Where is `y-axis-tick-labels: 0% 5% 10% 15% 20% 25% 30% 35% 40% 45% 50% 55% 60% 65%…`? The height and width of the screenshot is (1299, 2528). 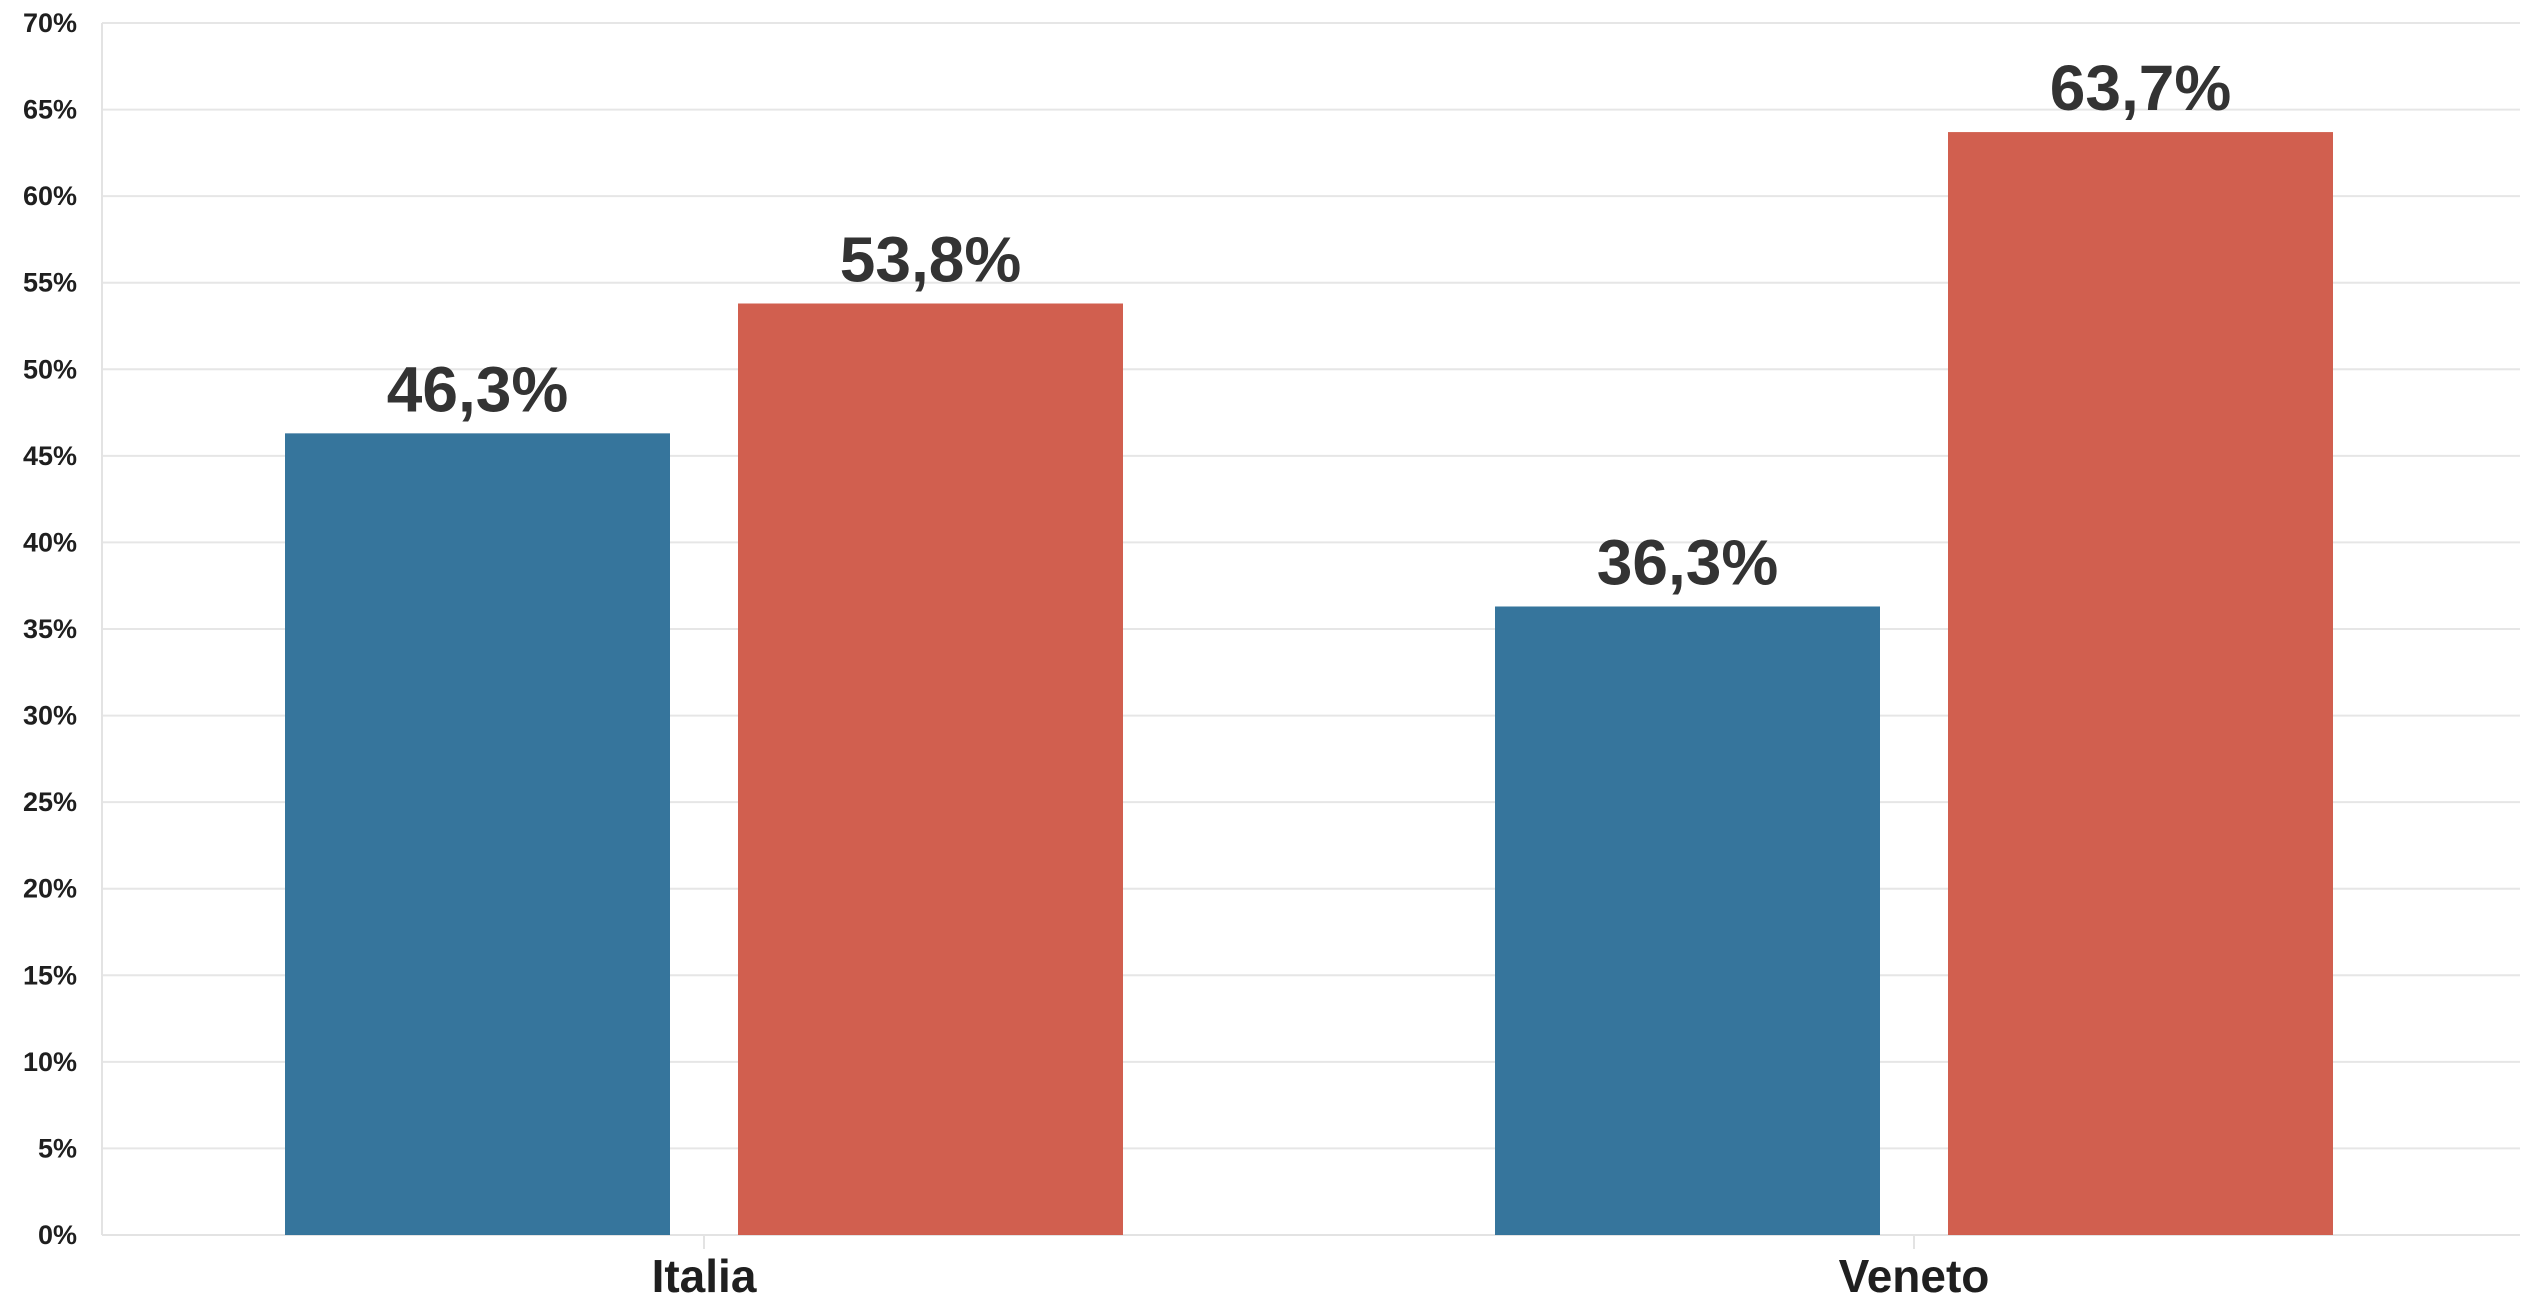 y-axis-tick-labels: 0% 5% 10% 15% 20% 25% 30% 35% 40% 45% 50% 55% 60% 65%… is located at coordinates (50, 629).